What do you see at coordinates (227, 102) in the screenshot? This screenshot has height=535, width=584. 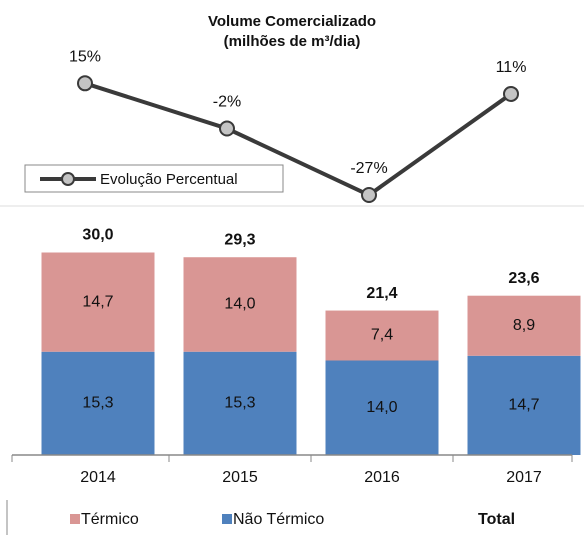 I see `data-label: -2%` at bounding box center [227, 102].